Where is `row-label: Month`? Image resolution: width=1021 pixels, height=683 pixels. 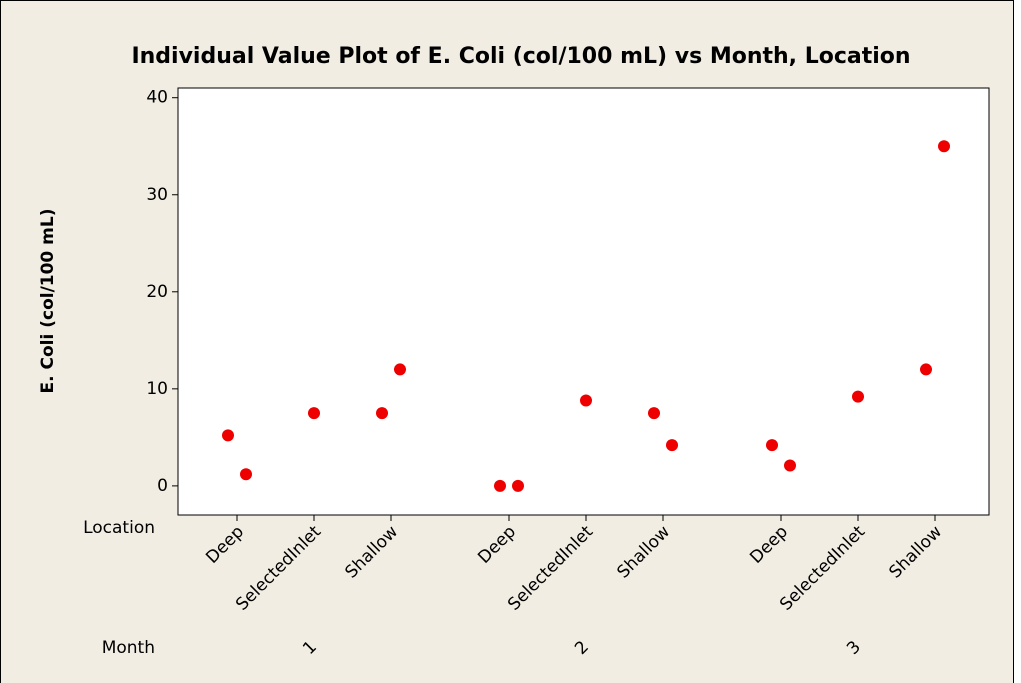 row-label: Month is located at coordinates (128, 648).